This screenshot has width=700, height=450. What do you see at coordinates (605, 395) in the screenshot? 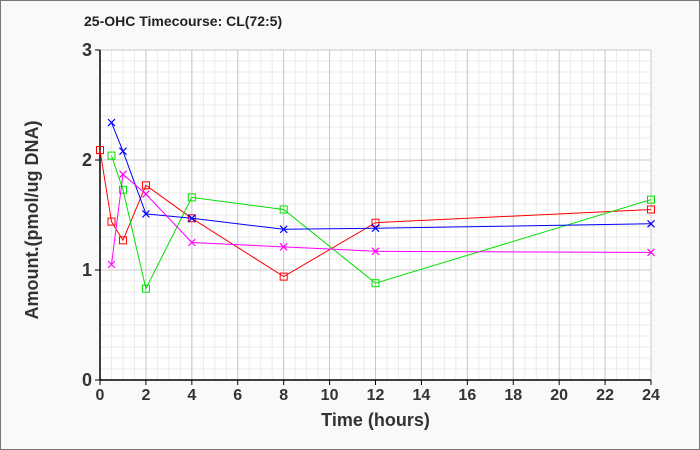
I see `x-tick-label: 22` at bounding box center [605, 395].